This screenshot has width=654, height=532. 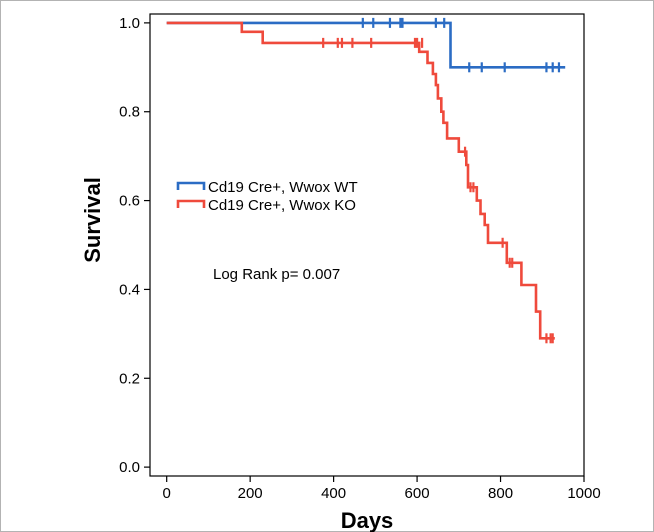 I want to click on x-tick-label: 0, so click(x=167, y=493).